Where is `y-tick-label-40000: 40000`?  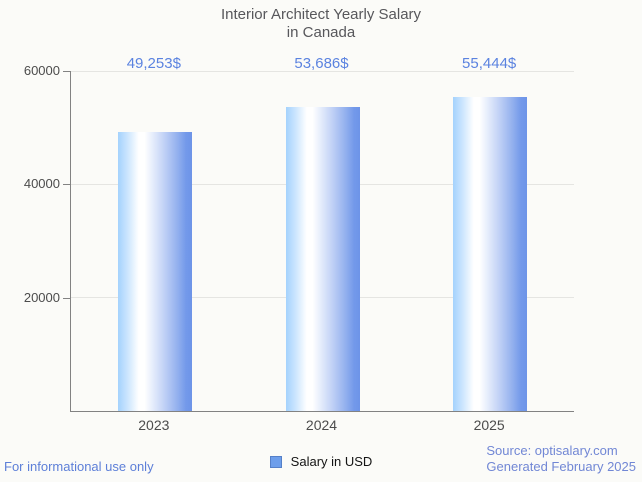 y-tick-label-40000: 40000 is located at coordinates (41, 184).